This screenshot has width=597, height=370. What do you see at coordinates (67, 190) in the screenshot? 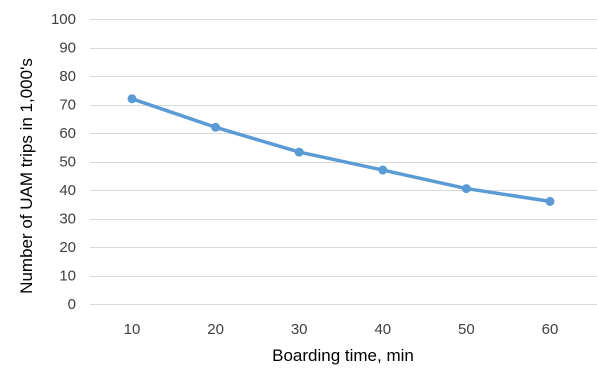
I see `y-tick-label-40: 40` at bounding box center [67, 190].